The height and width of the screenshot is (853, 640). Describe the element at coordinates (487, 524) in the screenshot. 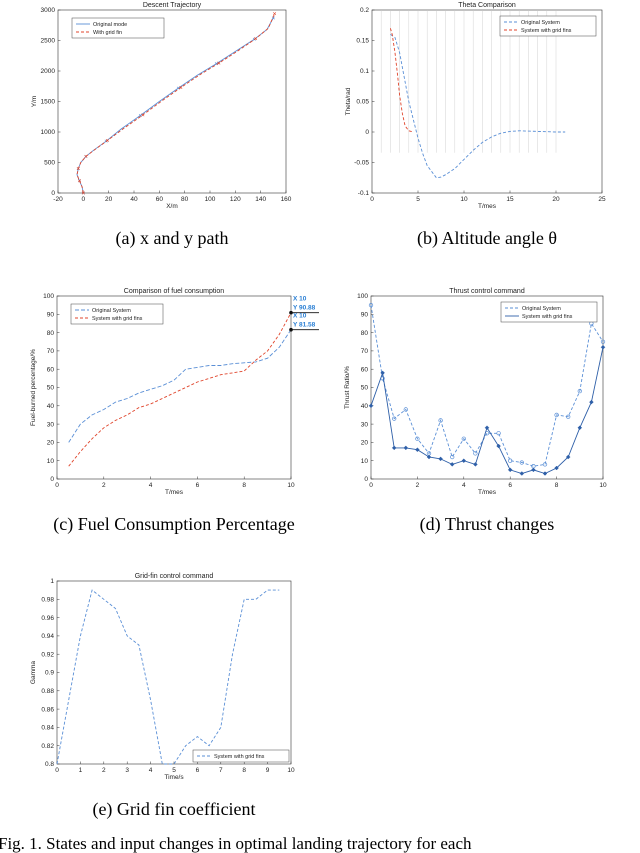

I see `subfigure-caption: (d) Thrust changes` at that location.